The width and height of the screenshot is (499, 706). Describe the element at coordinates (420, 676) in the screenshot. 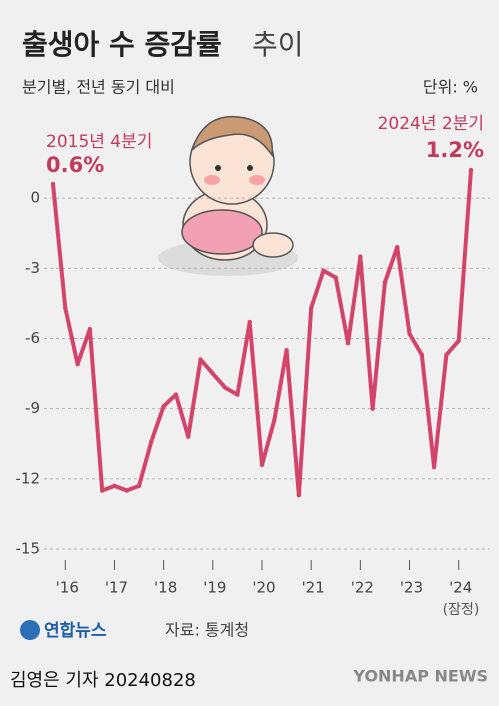

I see `agency: YONHAP NEWS` at that location.